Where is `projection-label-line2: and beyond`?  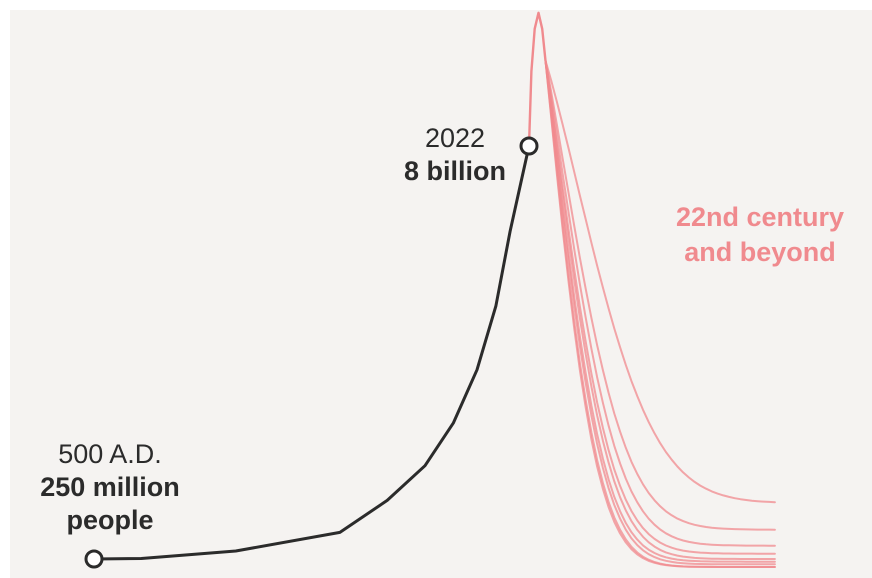
projection-label-line2: and beyond is located at coordinates (760, 252).